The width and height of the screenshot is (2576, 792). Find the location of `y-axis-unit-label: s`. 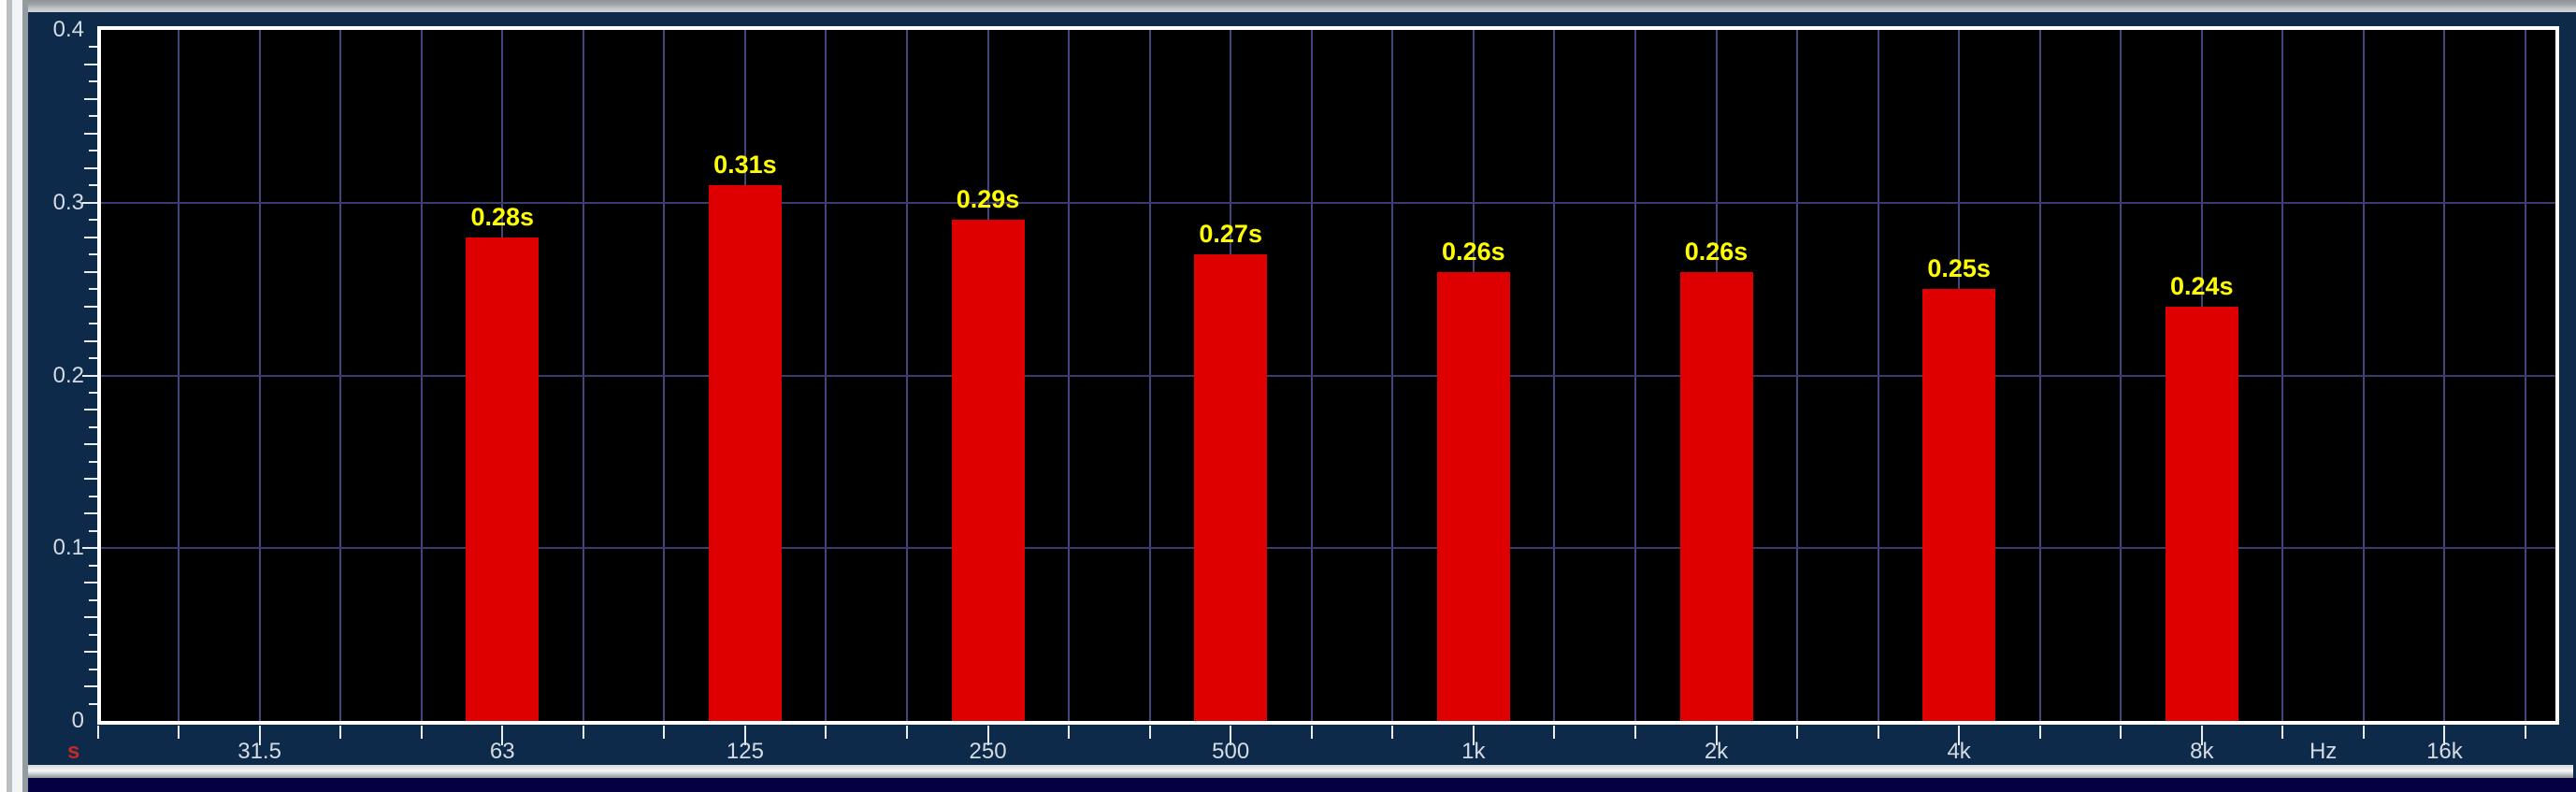

y-axis-unit-label: s is located at coordinates (74, 751).